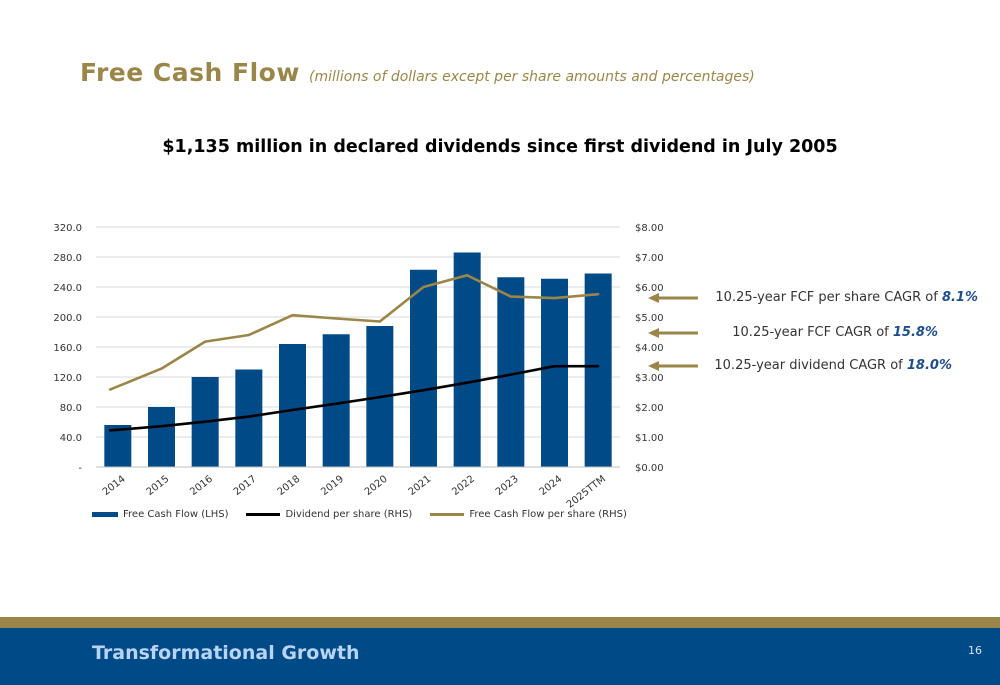 Image resolution: width=1000 pixels, height=685 pixels. What do you see at coordinates (118, 446) in the screenshot?
I see `bar-fcf-2014` at bounding box center [118, 446].